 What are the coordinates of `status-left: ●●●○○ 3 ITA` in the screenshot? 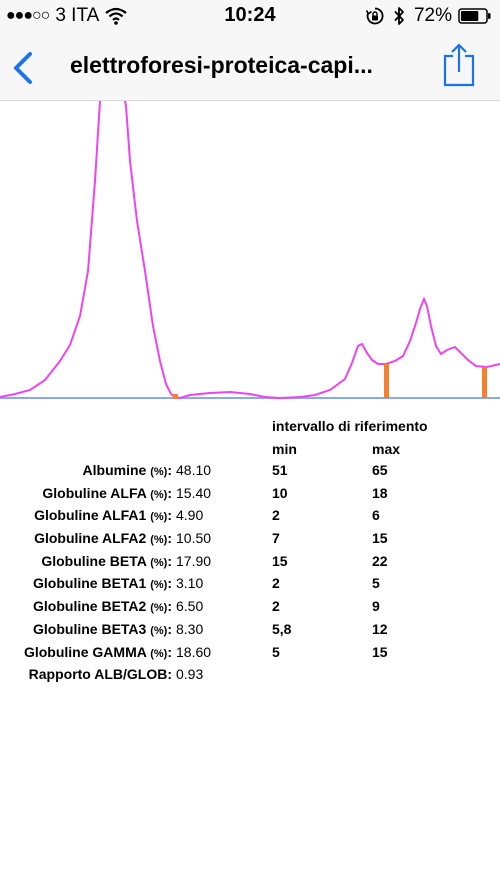 It's located at (67, 16).